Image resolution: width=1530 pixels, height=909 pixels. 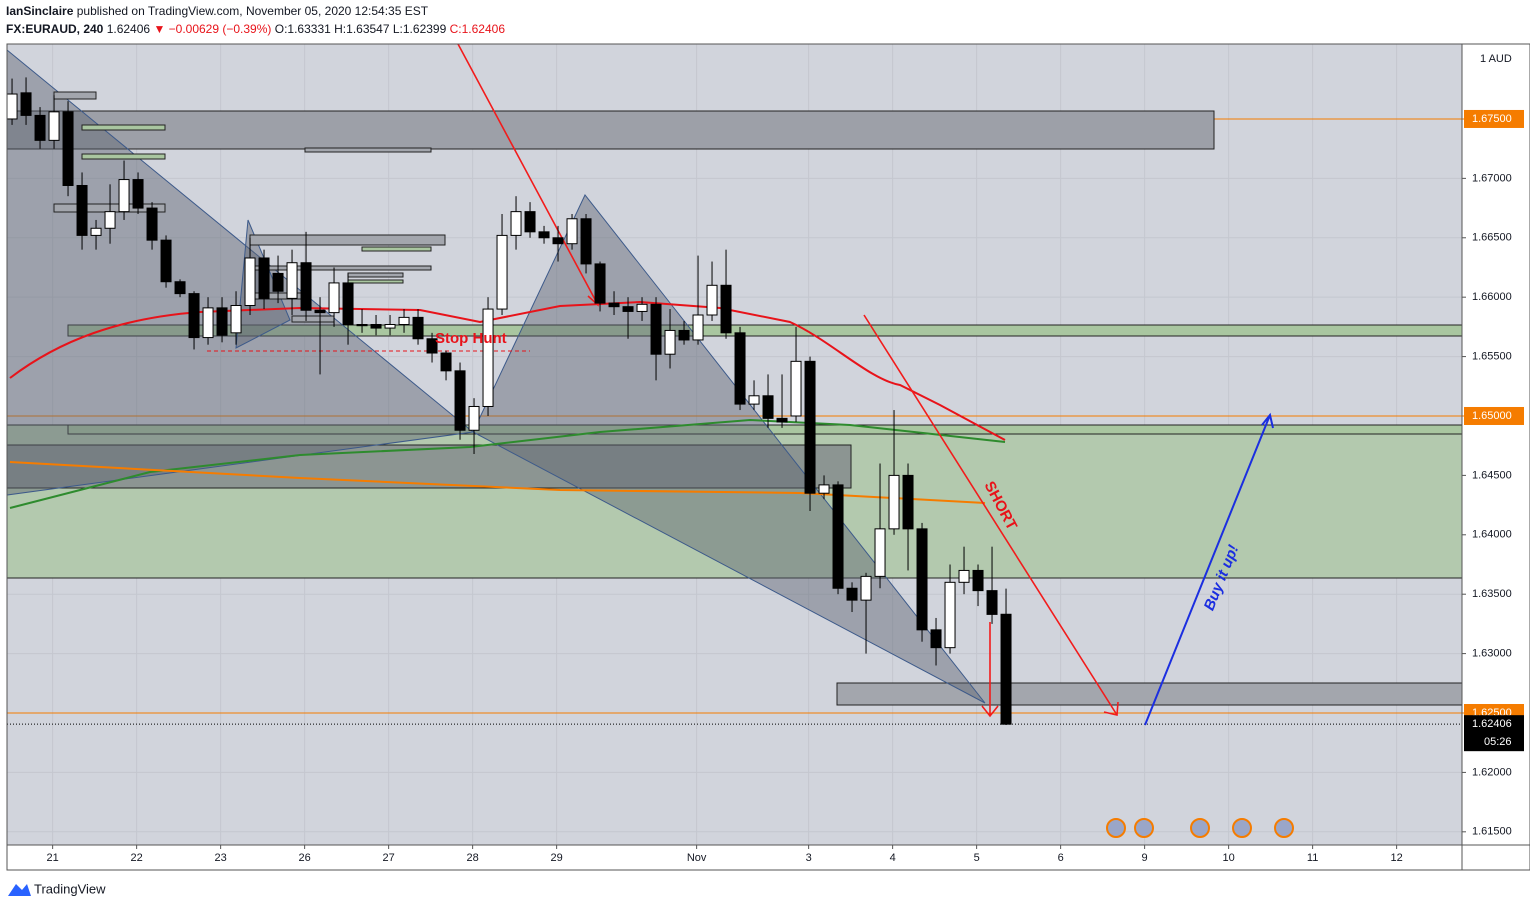 What do you see at coordinates (55, 29) in the screenshot?
I see `symbol: FX:EURAUD, 240` at bounding box center [55, 29].